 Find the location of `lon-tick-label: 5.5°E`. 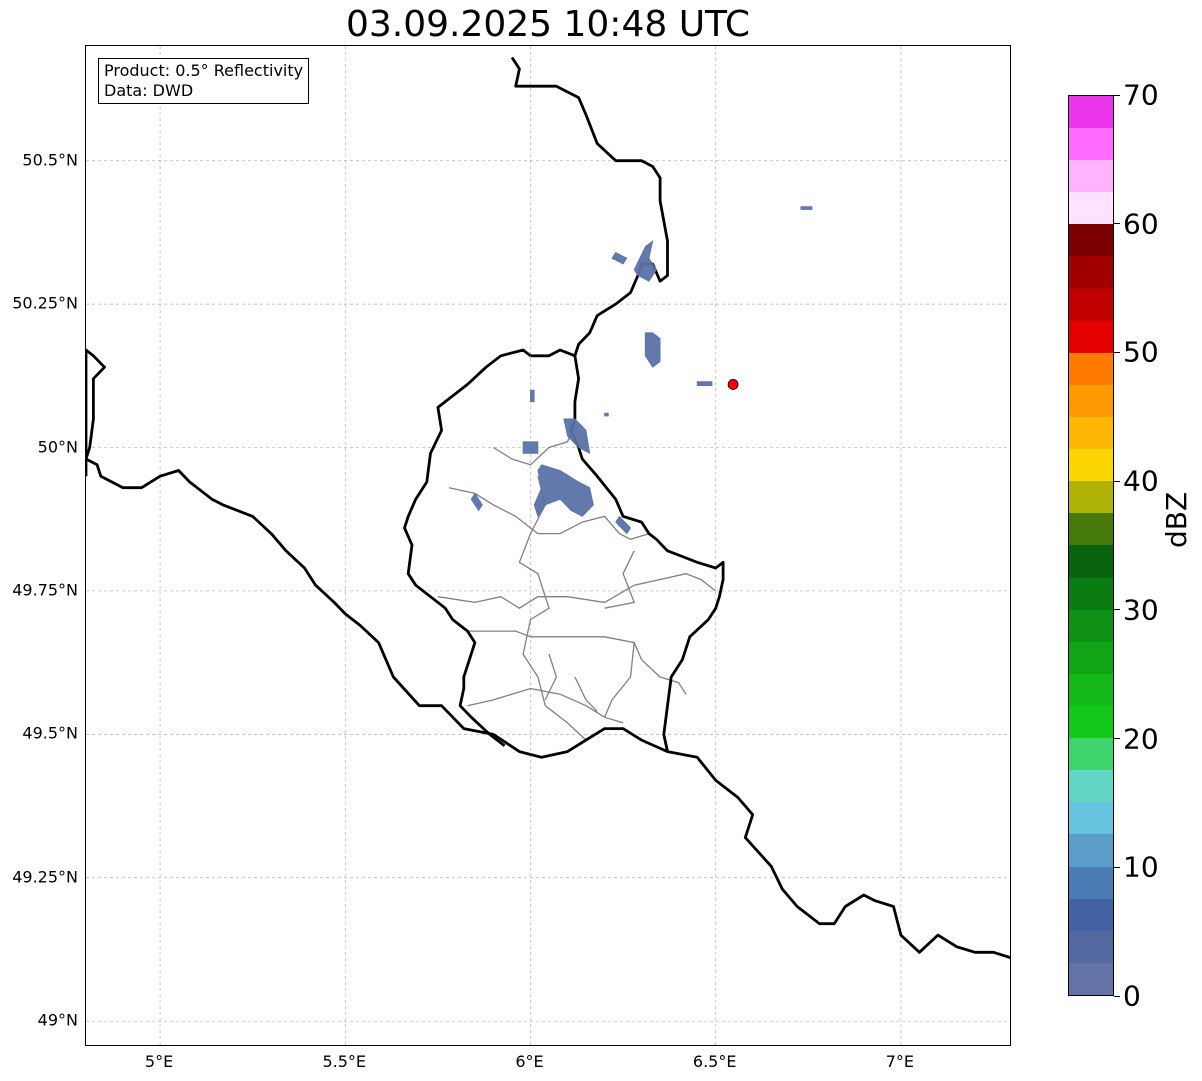

lon-tick-label: 5.5°E is located at coordinates (344, 1061).